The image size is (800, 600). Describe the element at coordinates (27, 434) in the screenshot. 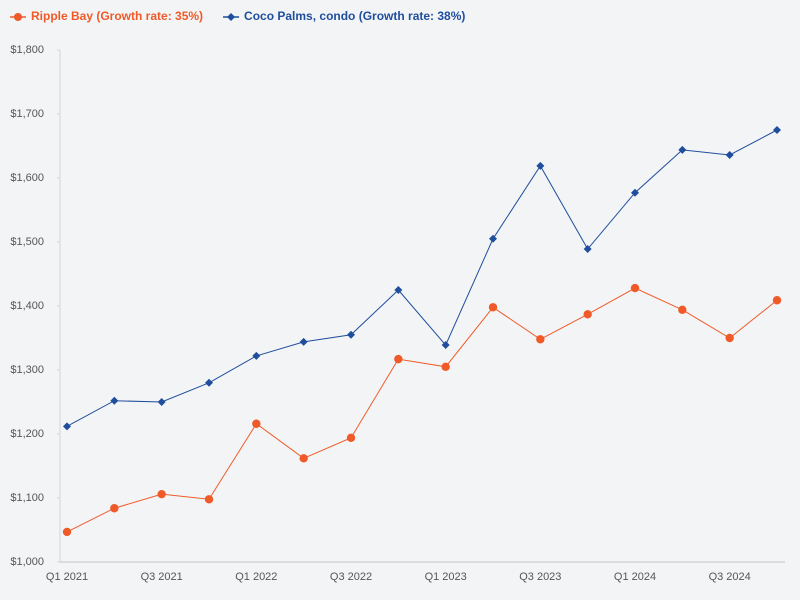

I see `y-tick-label: $1,200` at that location.